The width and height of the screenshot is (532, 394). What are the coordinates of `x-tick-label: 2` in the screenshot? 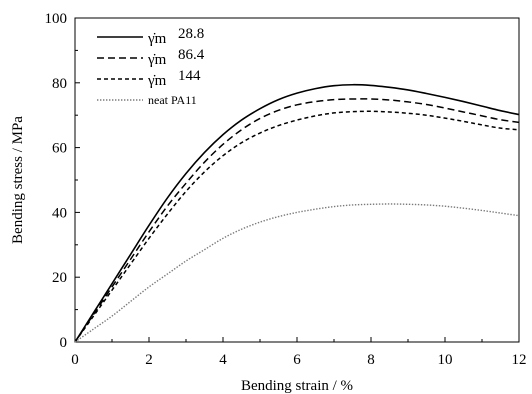 It's located at (149, 360).